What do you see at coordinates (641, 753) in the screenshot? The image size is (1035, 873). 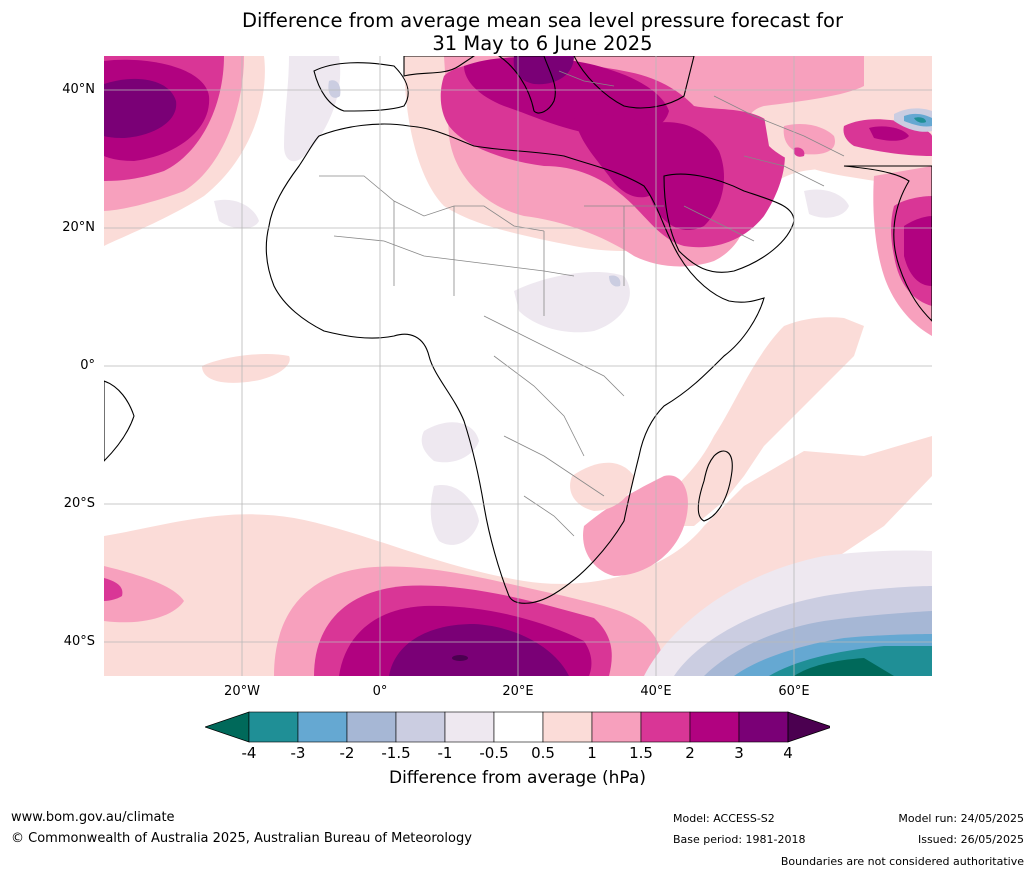 I see `colorbar-tick-label: 1.5` at bounding box center [641, 753].